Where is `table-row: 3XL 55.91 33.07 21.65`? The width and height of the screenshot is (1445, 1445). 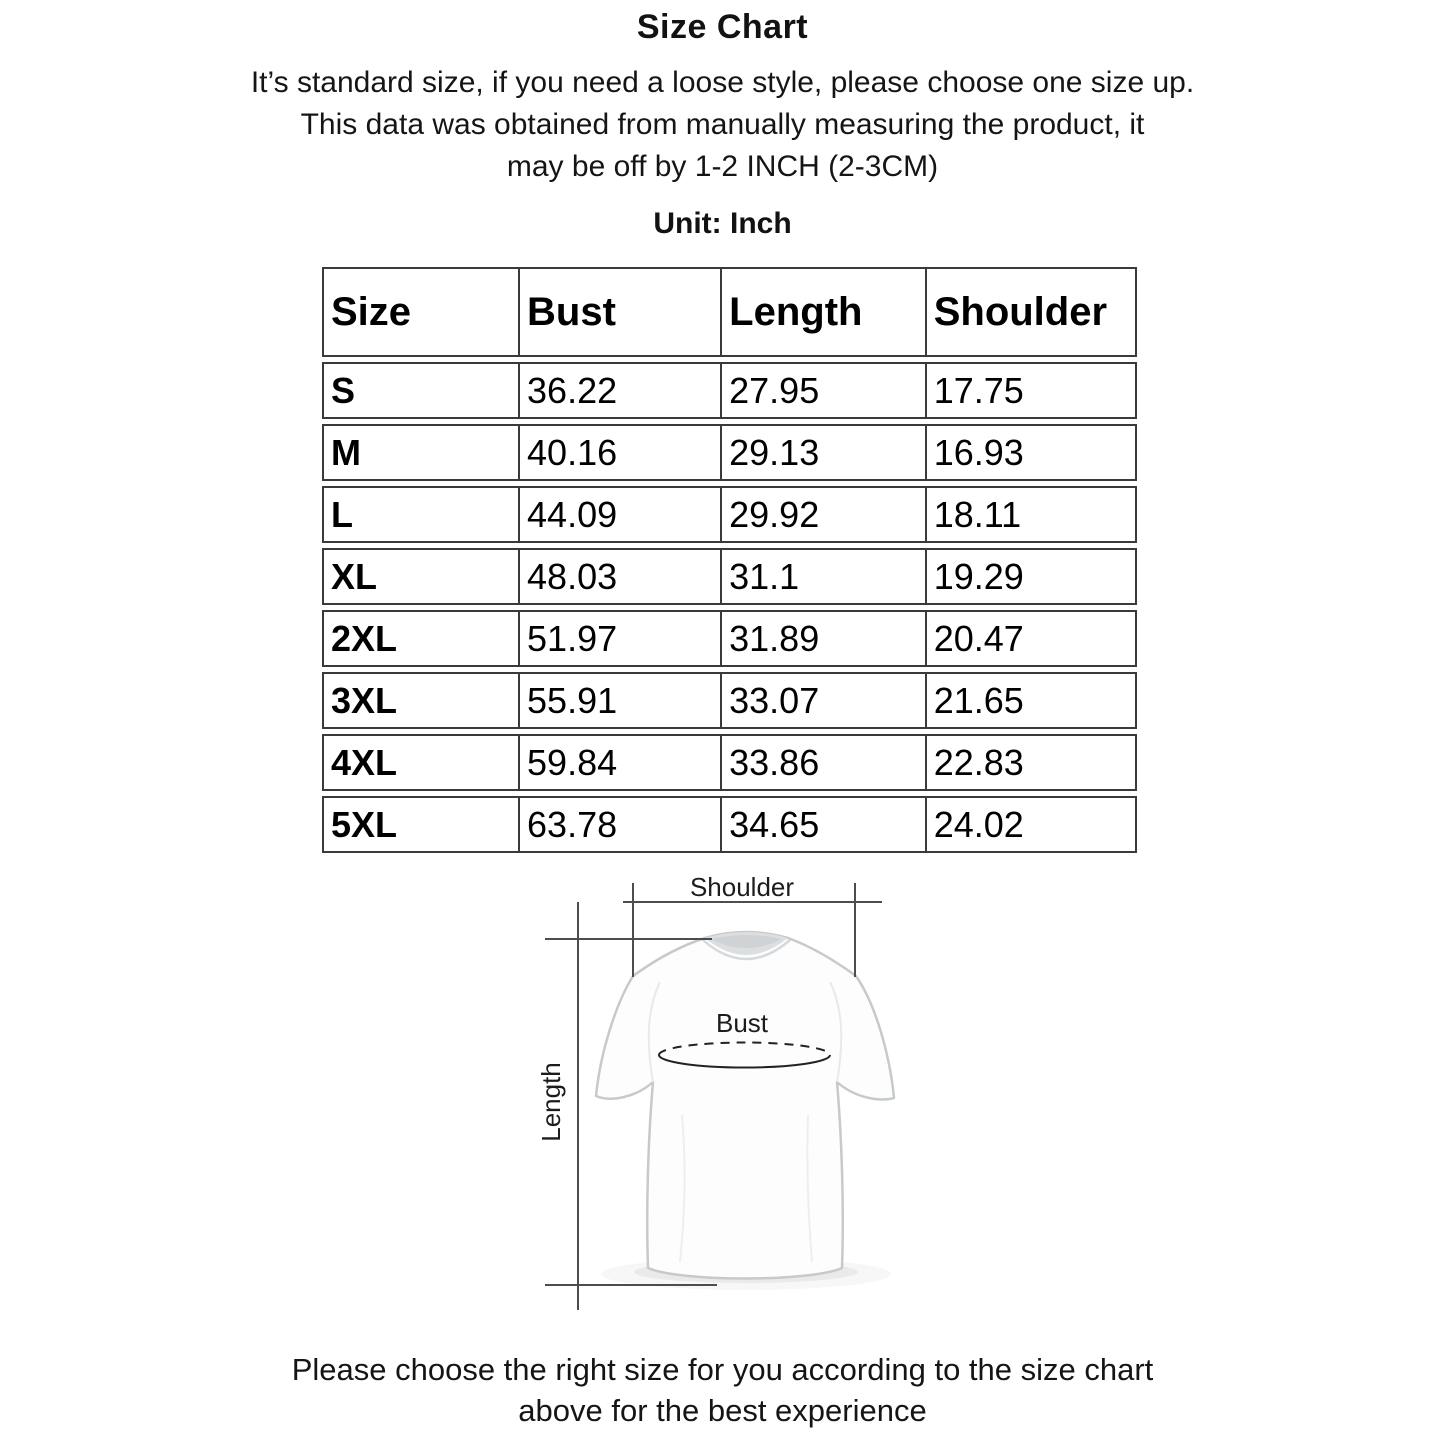 table-row: 3XL 55.91 33.07 21.65 is located at coordinates (729, 700).